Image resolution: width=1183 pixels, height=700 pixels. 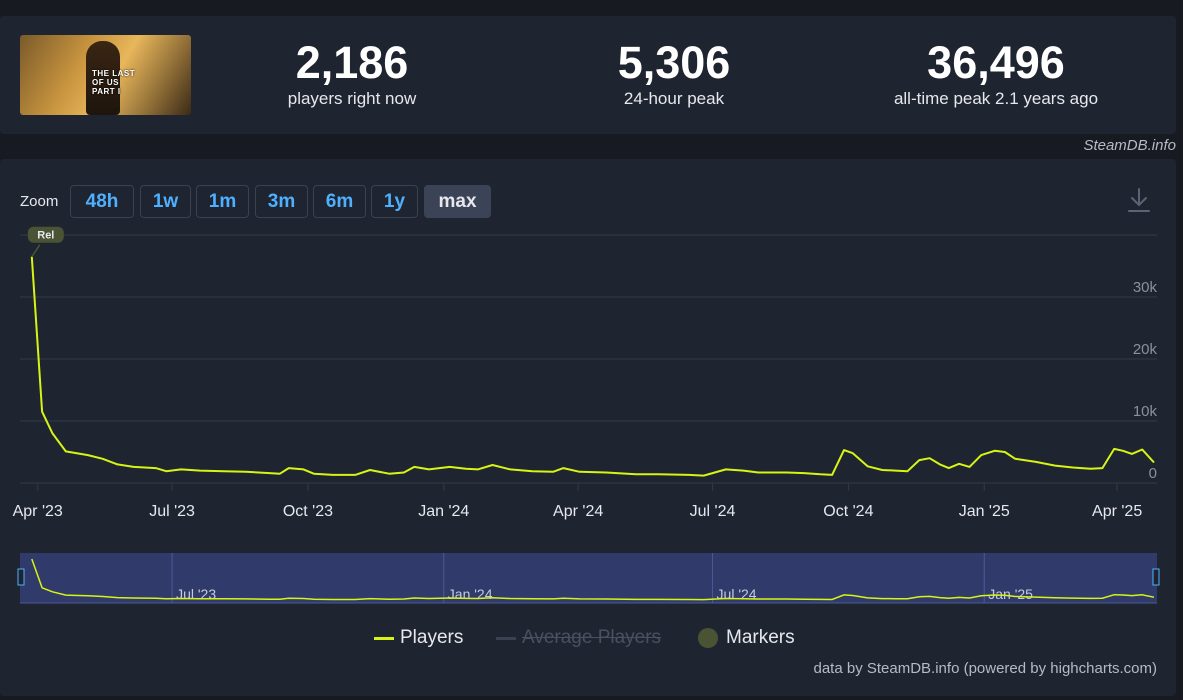 What do you see at coordinates (996, 98) in the screenshot?
I see `stat-label: all-time peak 2.1 years ago` at bounding box center [996, 98].